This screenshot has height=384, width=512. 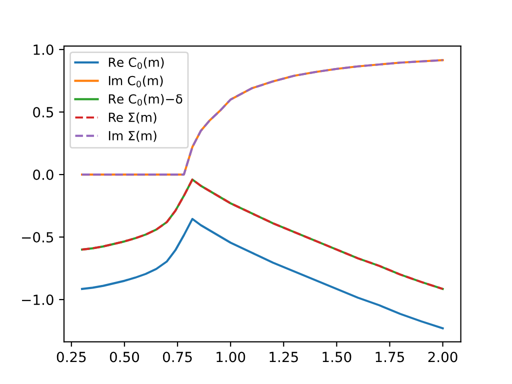 What do you see at coordinates (136, 63) in the screenshot?
I see `legend-label: Re C$_{0}$(m)` at bounding box center [136, 63].